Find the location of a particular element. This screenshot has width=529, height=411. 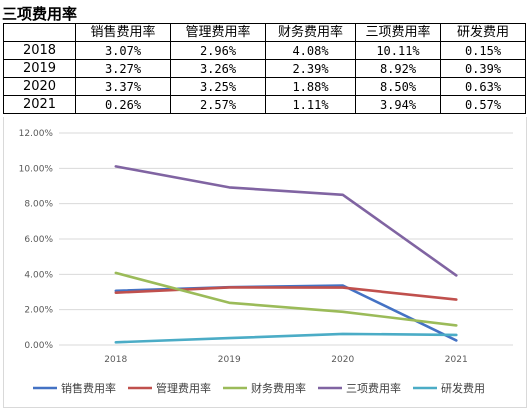

table-cell: 3.25% is located at coordinates (218, 86).